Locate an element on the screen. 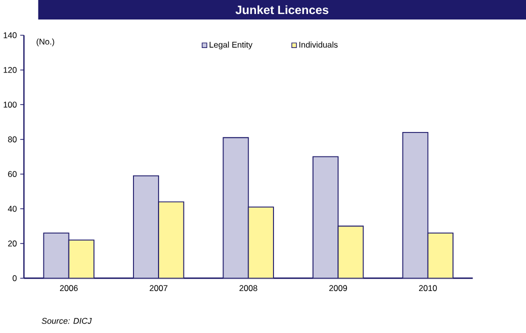  x-tick-label: 2008 is located at coordinates (249, 288).